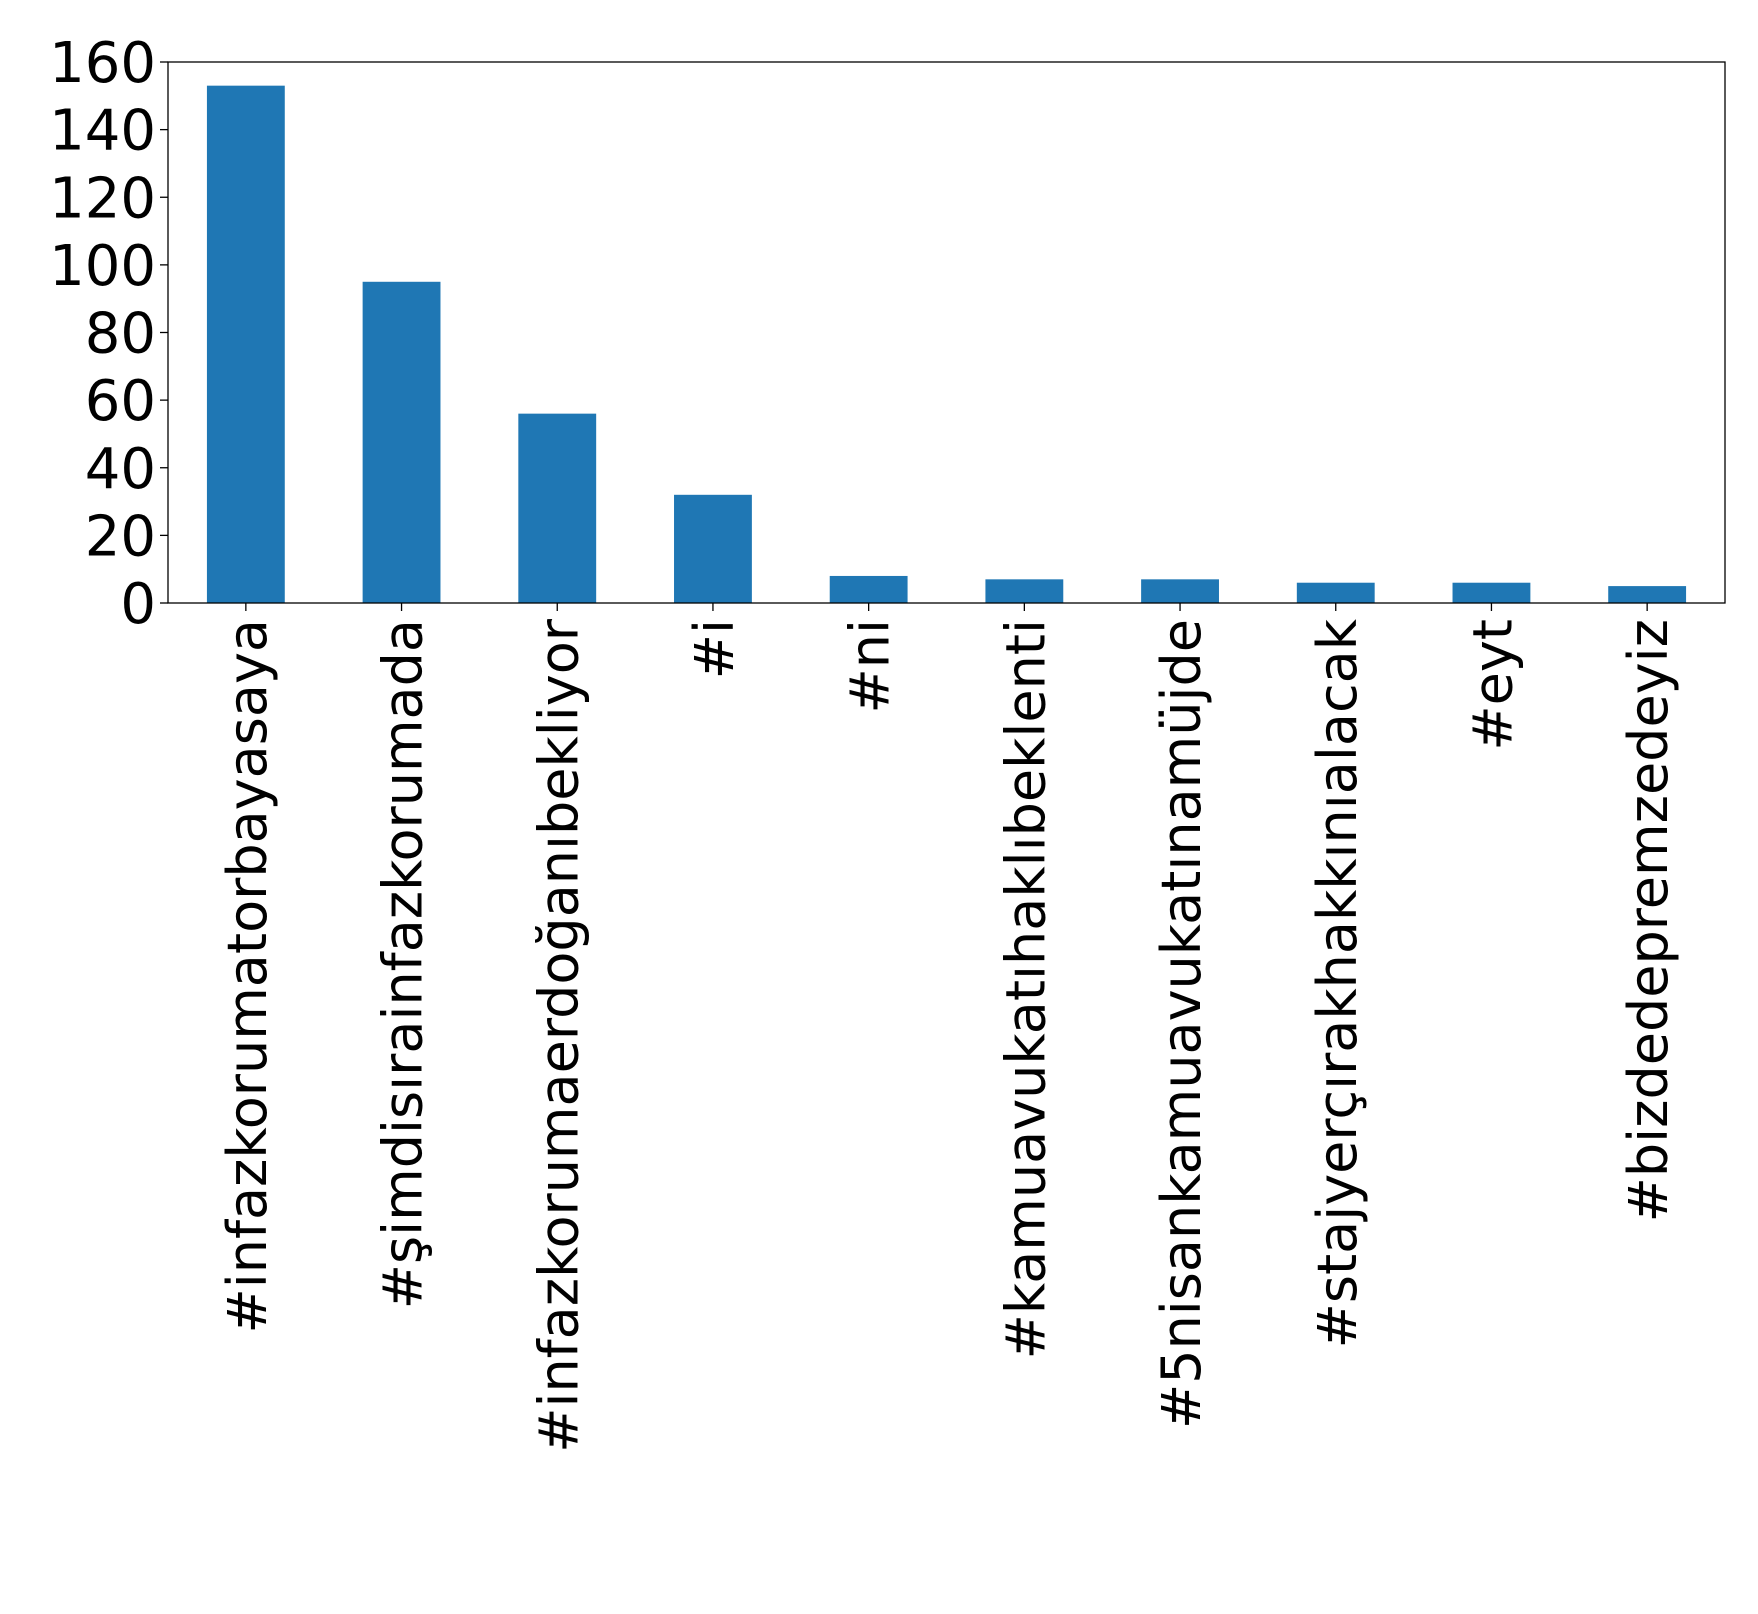  I want to click on x-tick-label-9: #bizdedepremzedeyiz, so click(1648, 920).